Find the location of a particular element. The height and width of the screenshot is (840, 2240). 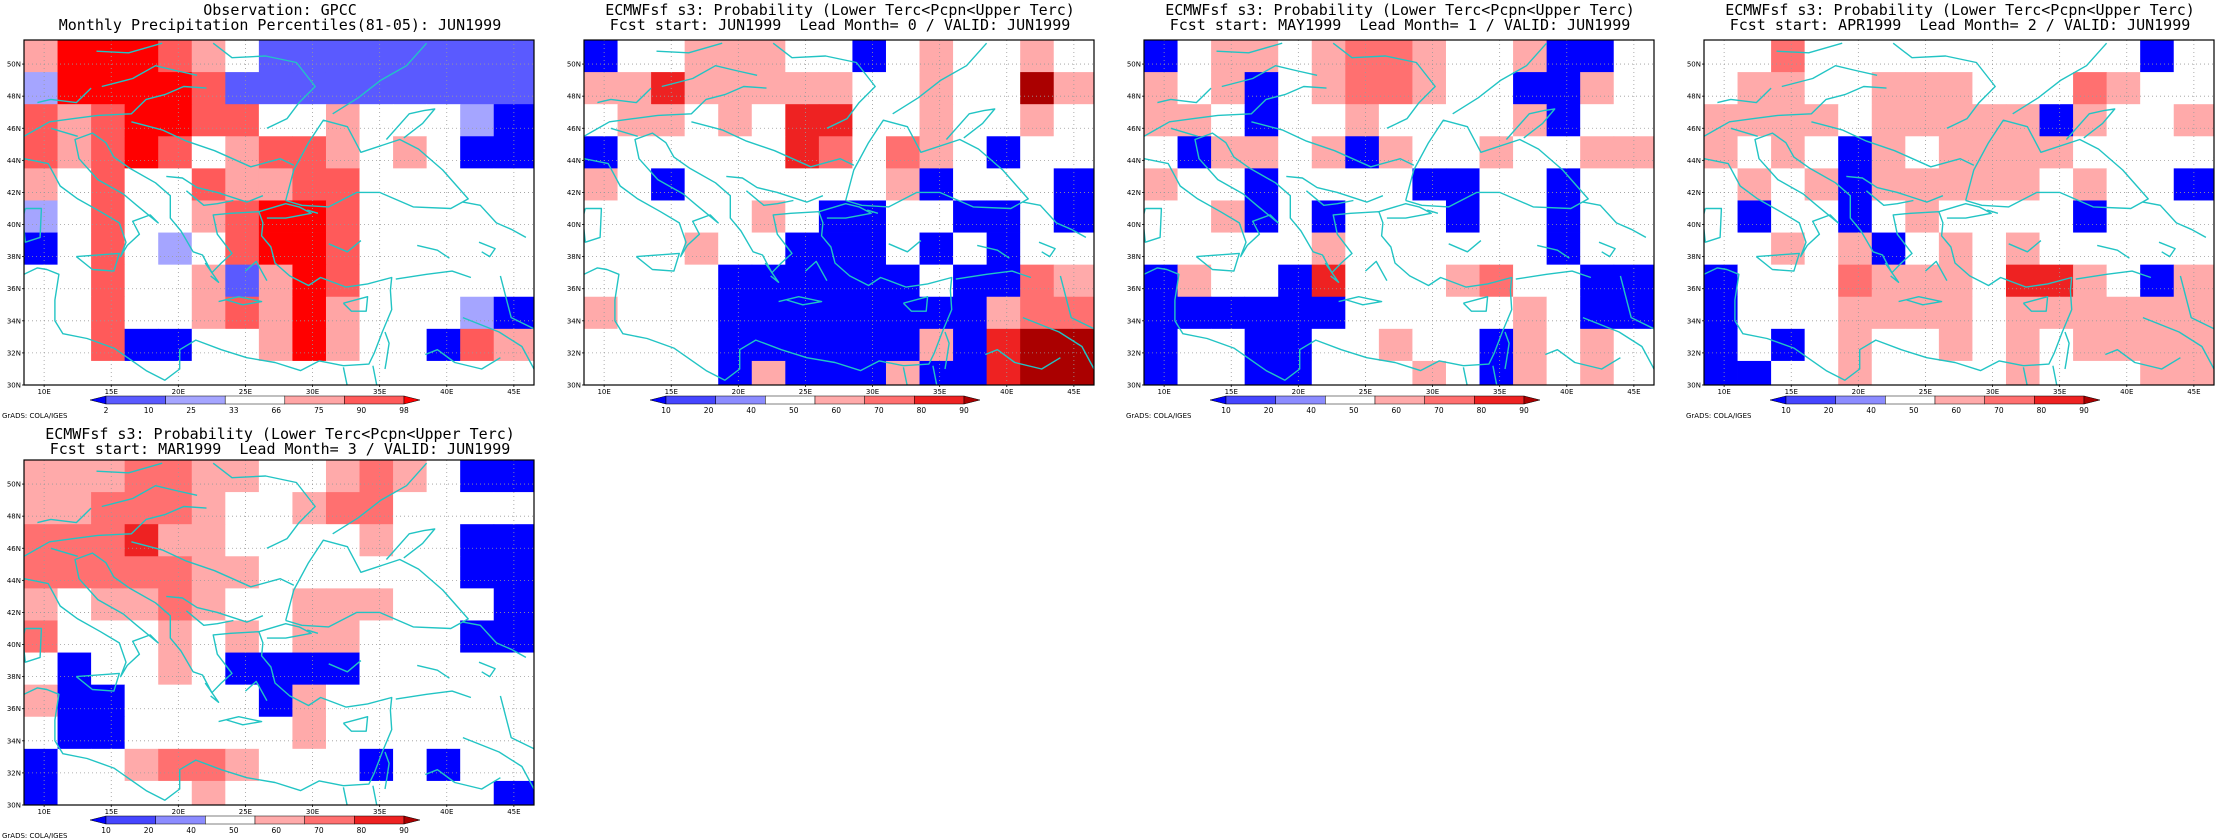

lon-tick-label: 30E is located at coordinates (1432, 392).